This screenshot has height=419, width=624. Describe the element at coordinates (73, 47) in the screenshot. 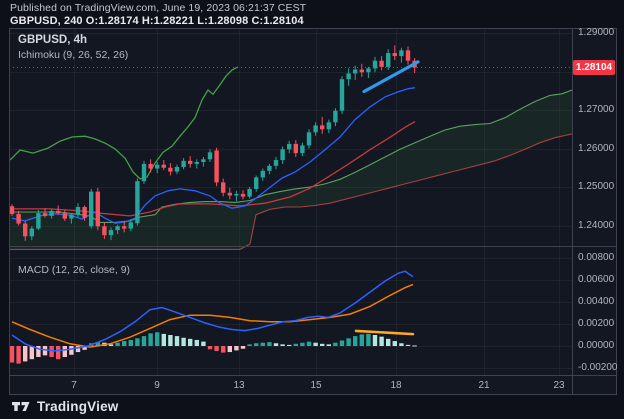

I see `main-pane-legend: GBPUSD, 4h Ichimoku (9, 26, 52, 26)` at that location.